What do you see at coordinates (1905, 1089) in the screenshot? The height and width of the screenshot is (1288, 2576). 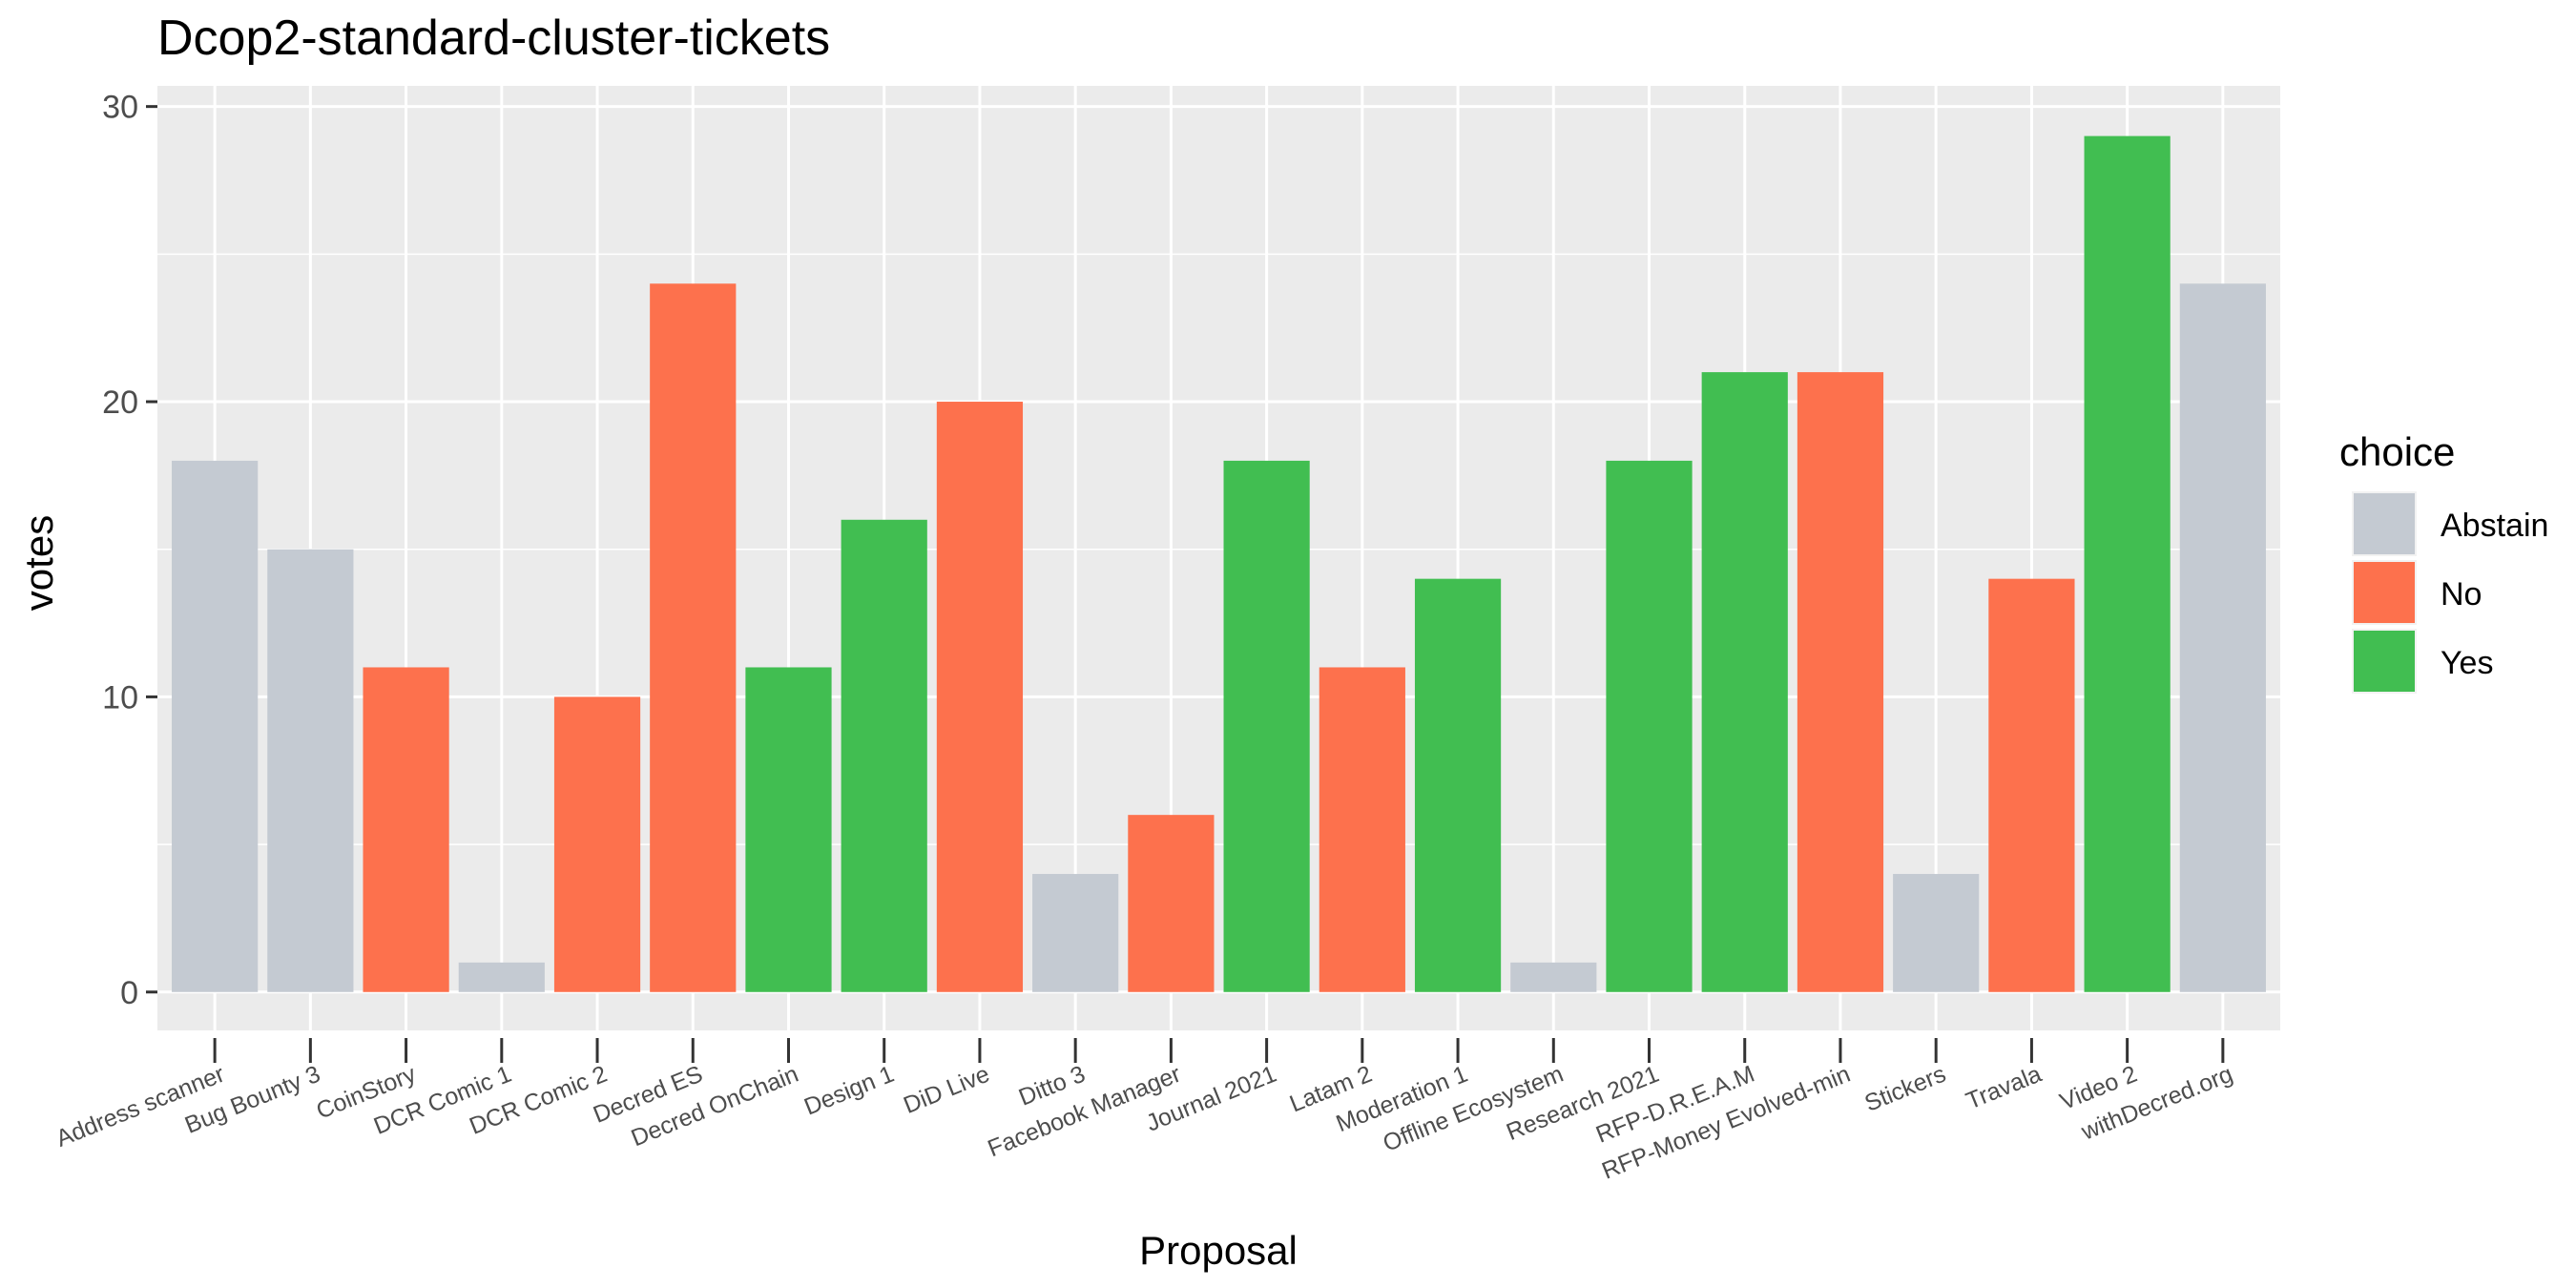 I see `x-tick-label: Stickers` at bounding box center [1905, 1089].